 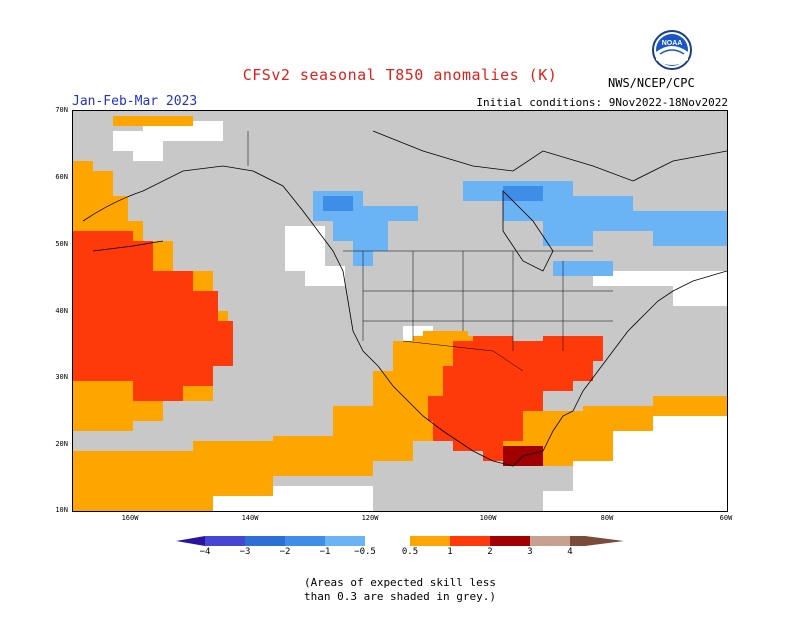 What do you see at coordinates (245, 552) in the screenshot?
I see `legend-label: −3` at bounding box center [245, 552].